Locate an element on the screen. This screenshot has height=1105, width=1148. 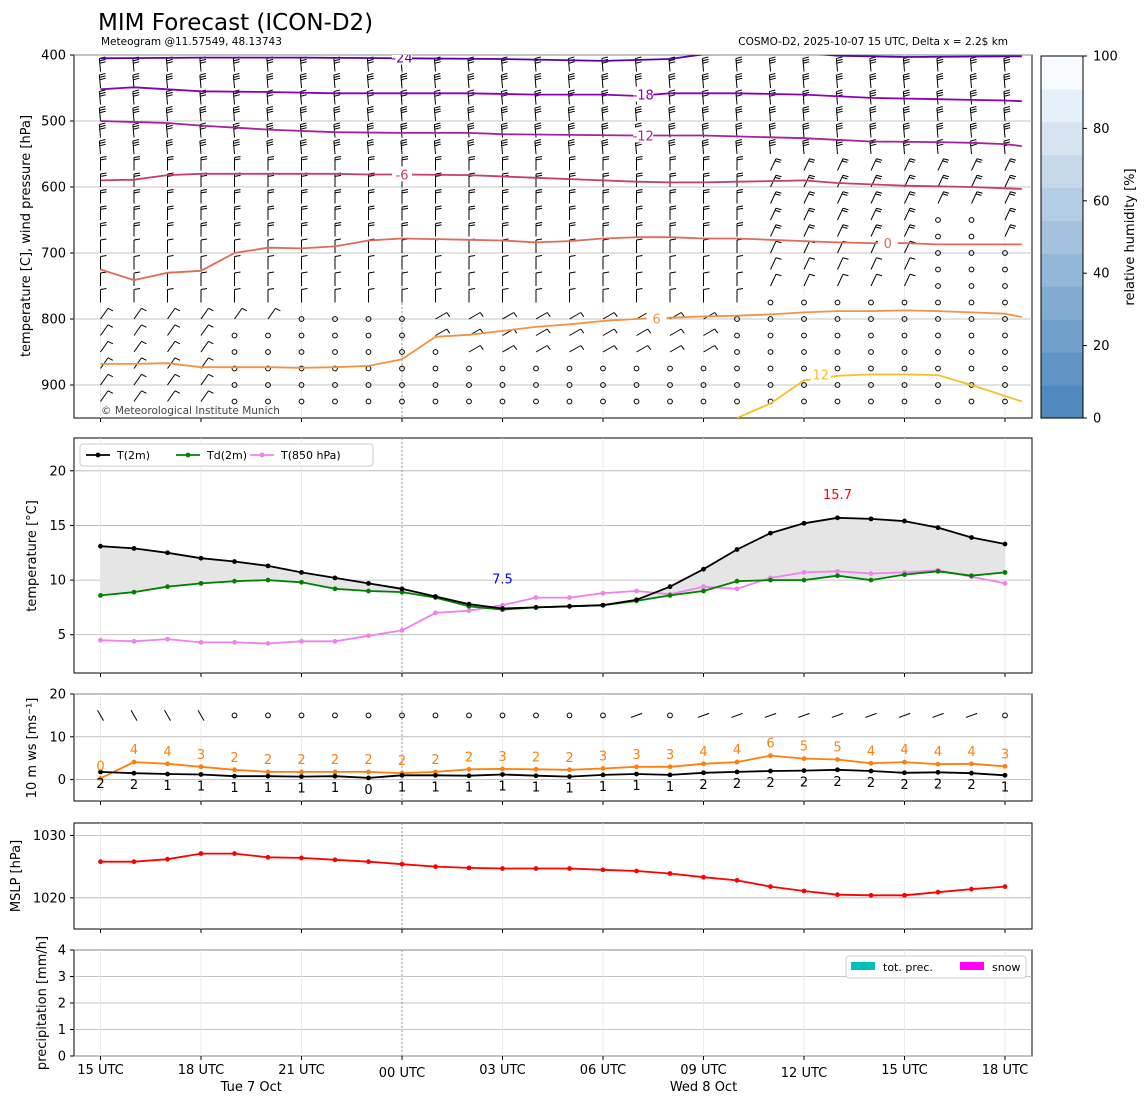
colorbar-level is located at coordinates (1062, 369).